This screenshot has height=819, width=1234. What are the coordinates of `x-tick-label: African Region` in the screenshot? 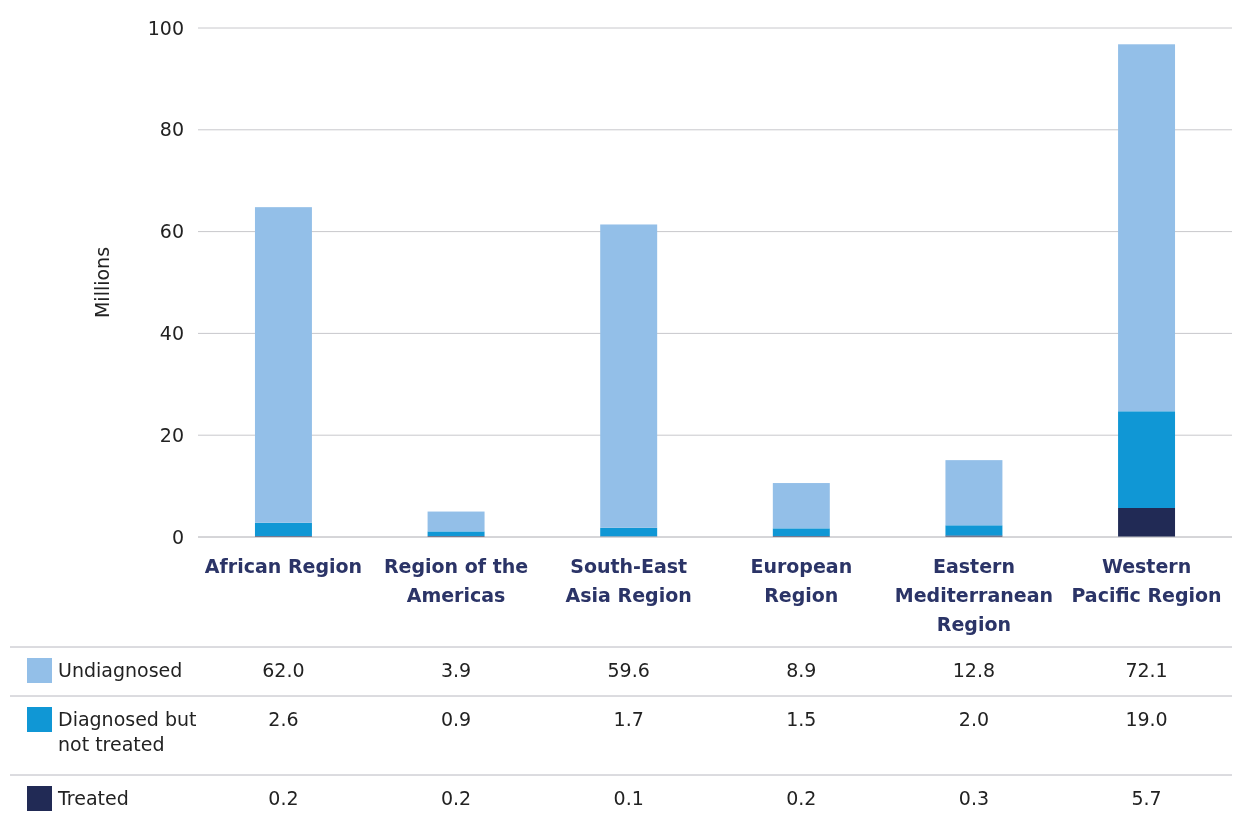 It's located at (283, 566).